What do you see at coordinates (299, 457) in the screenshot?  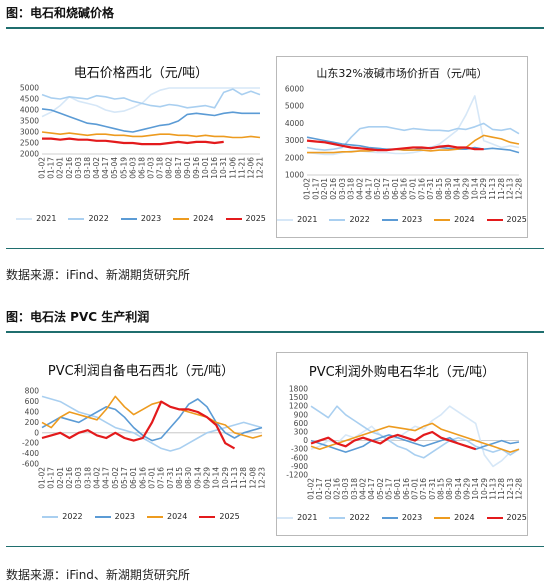 I see `y-tick-label: -600` at bounding box center [299, 457].